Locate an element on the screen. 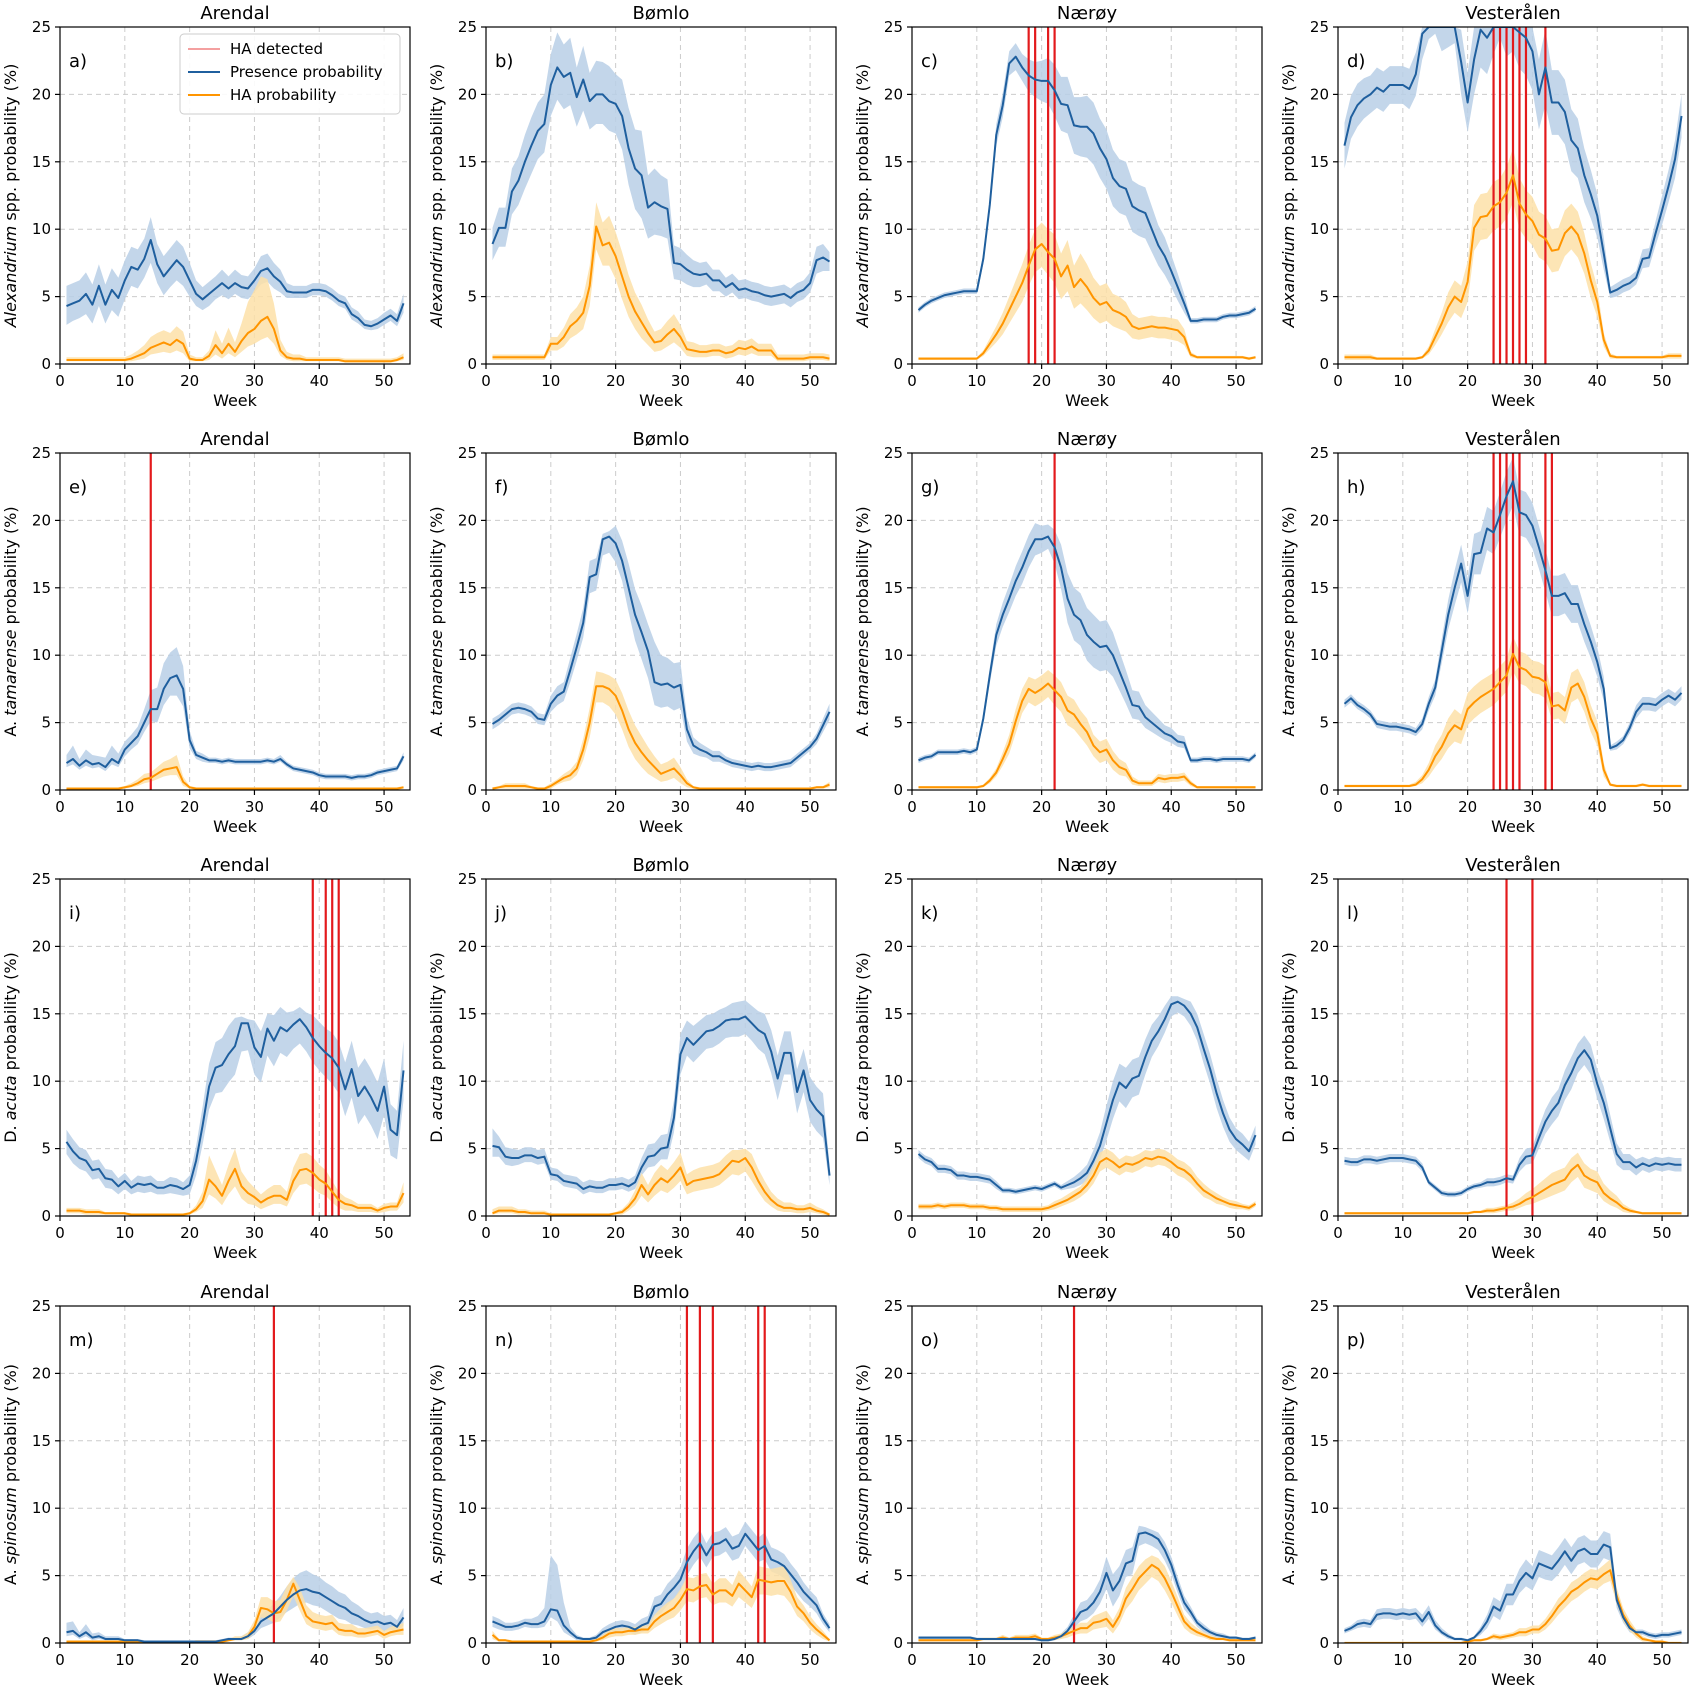  panel-title: Vesterålen is located at coordinates (1512, 1292).